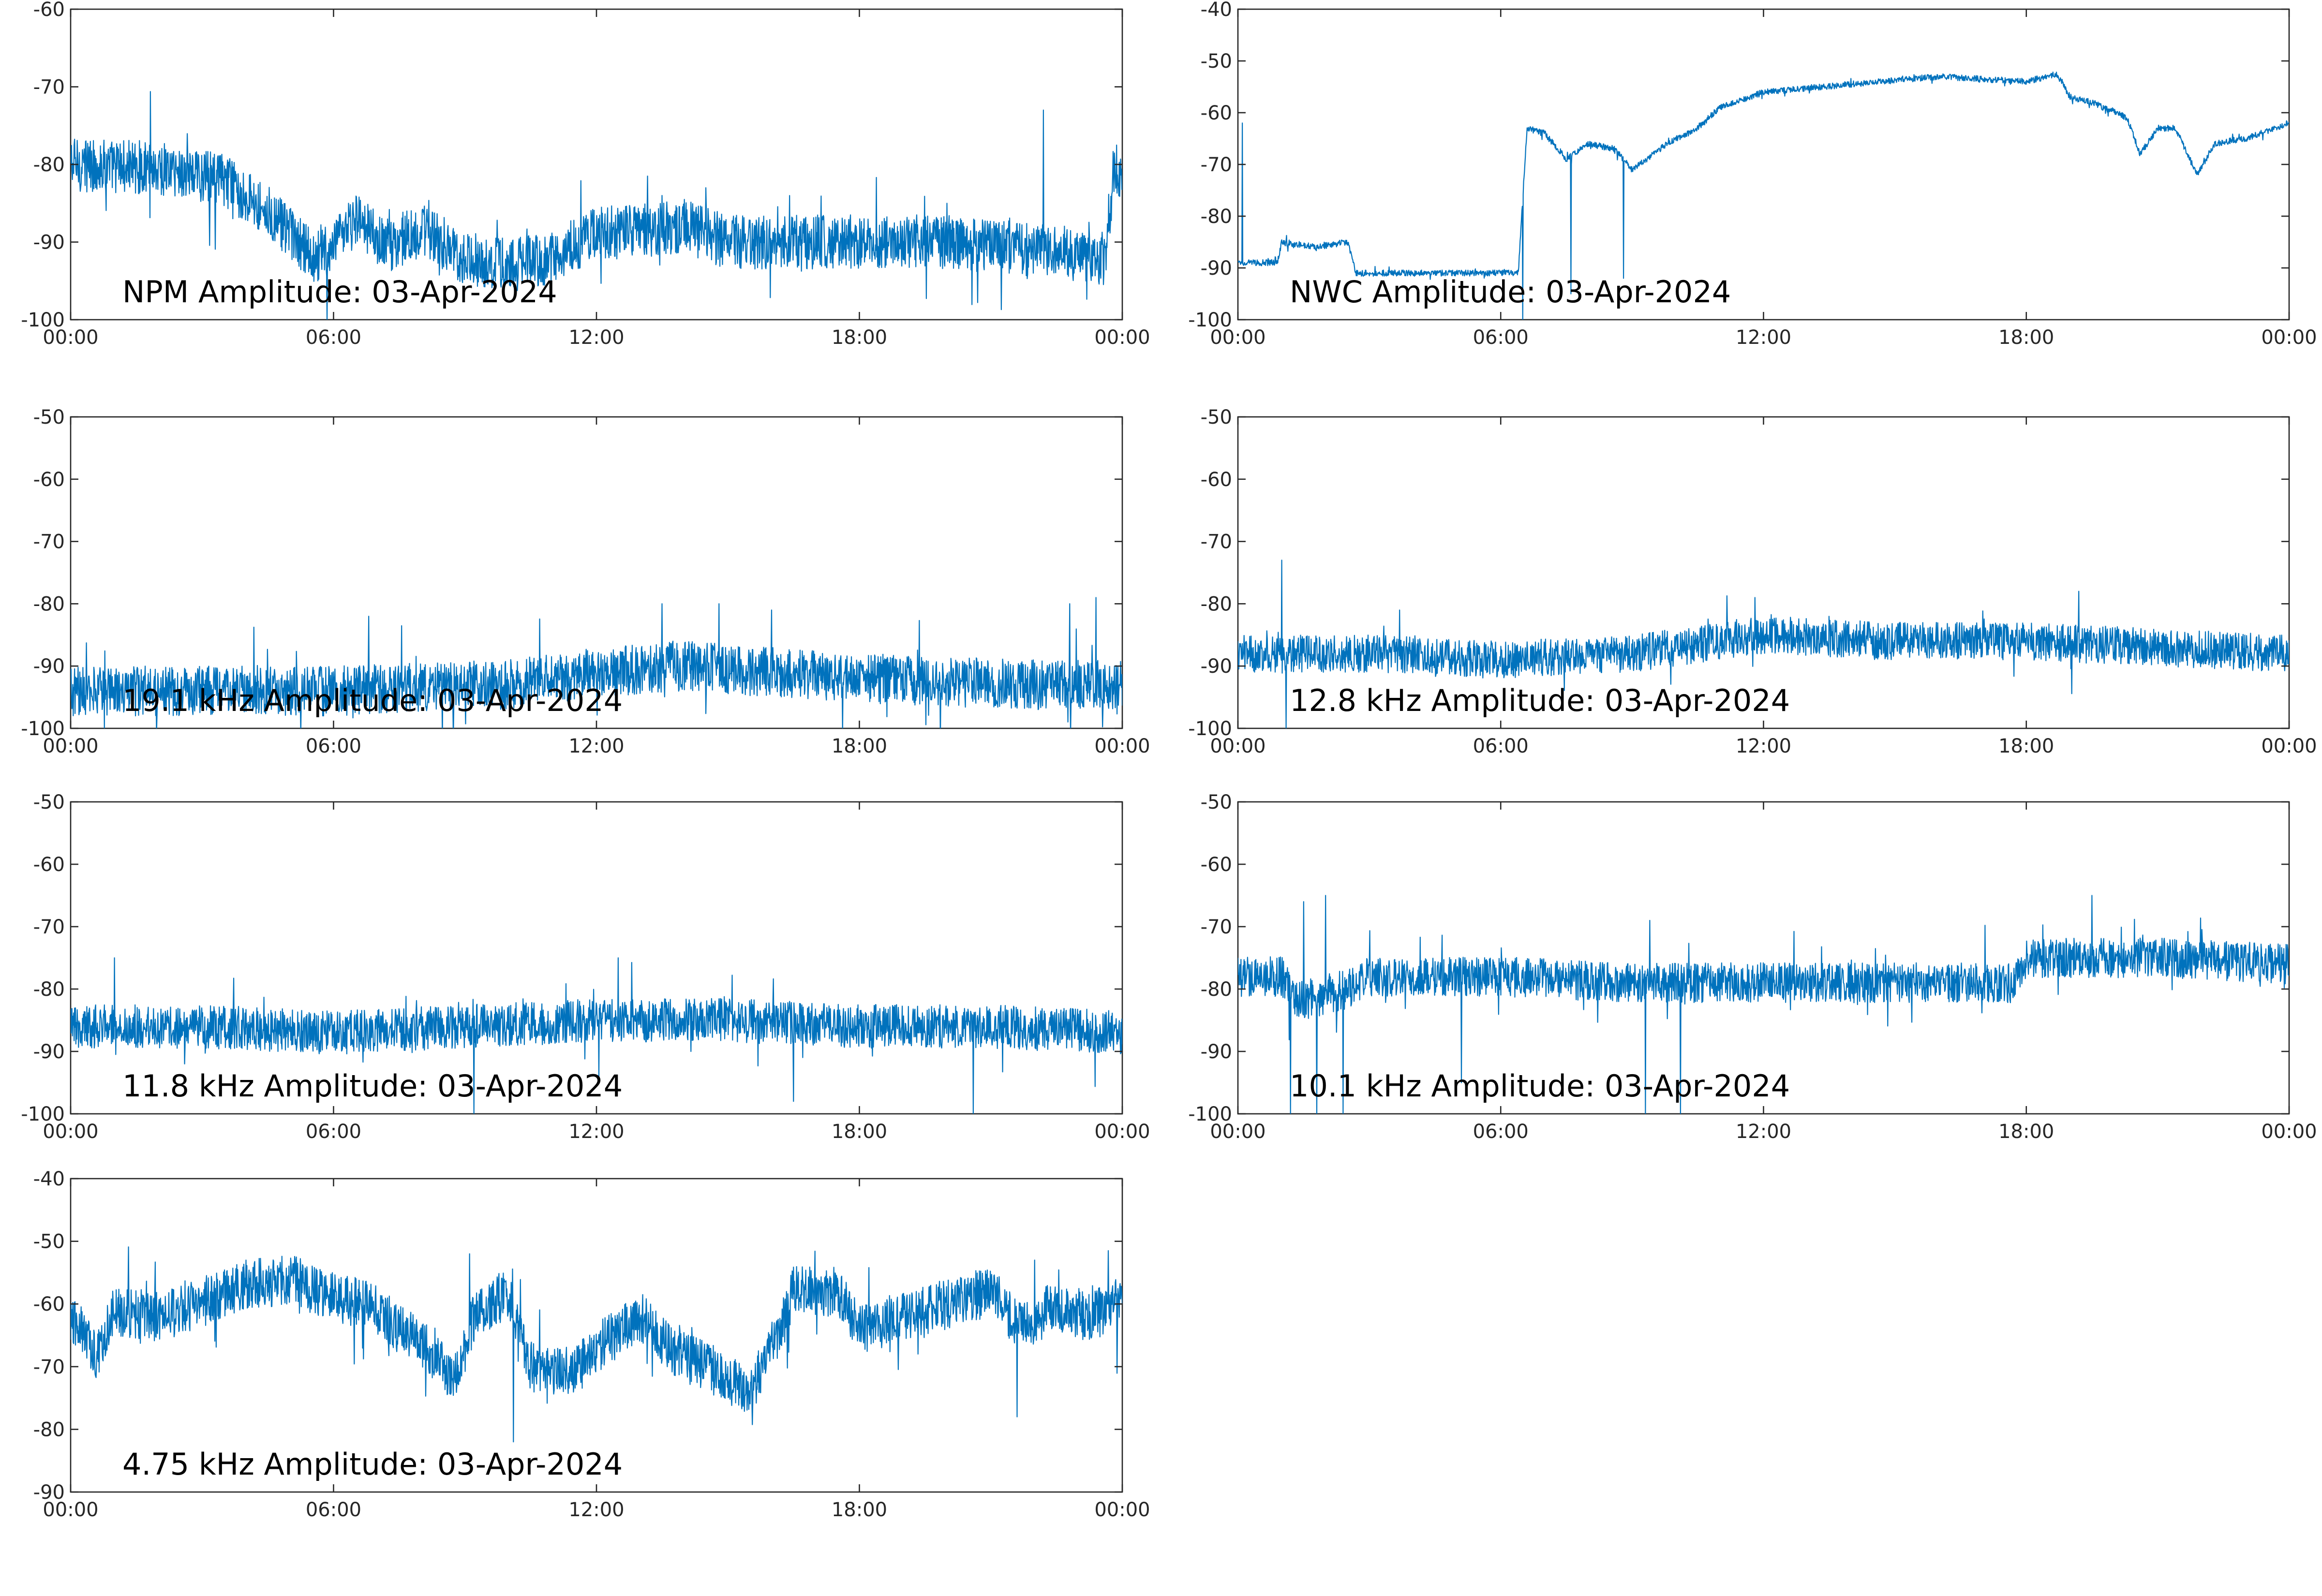 The width and height of the screenshot is (2322, 1596). I want to click on panel-title: 19.1 kHz Amplitude: 03-Apr-2024, so click(372, 700).